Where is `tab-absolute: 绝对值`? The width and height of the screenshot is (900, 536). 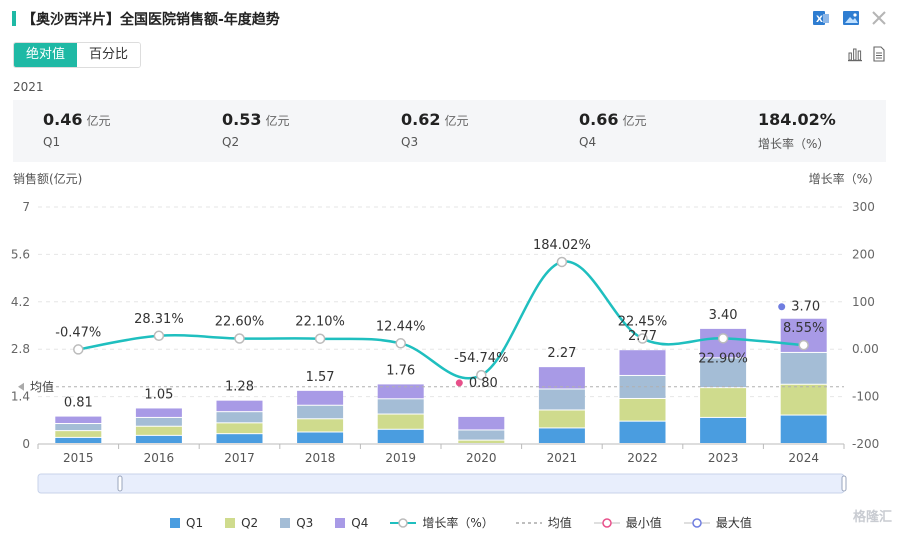
tab-absolute: 绝对值 is located at coordinates (46, 55).